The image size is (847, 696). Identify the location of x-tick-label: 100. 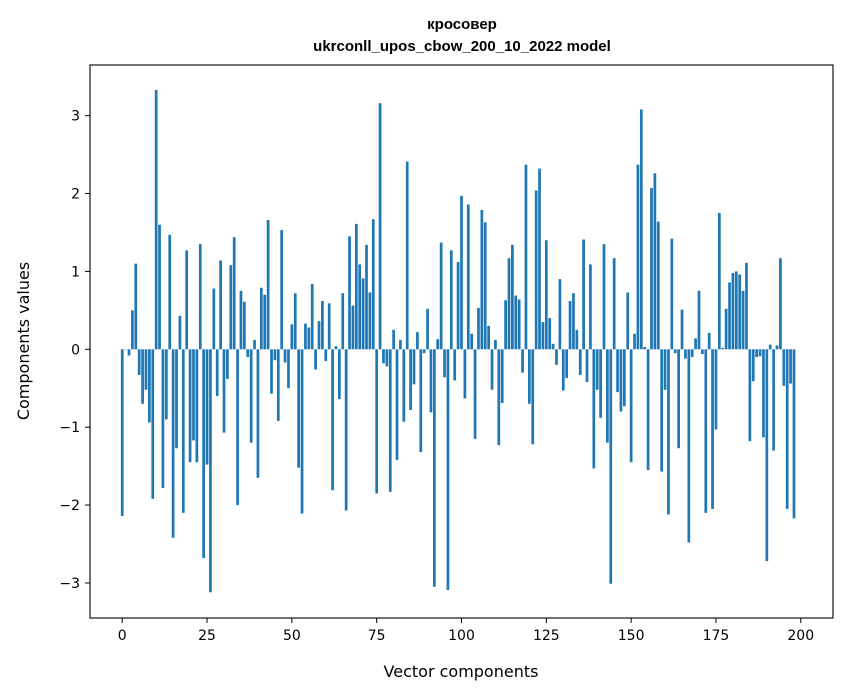
(461, 636).